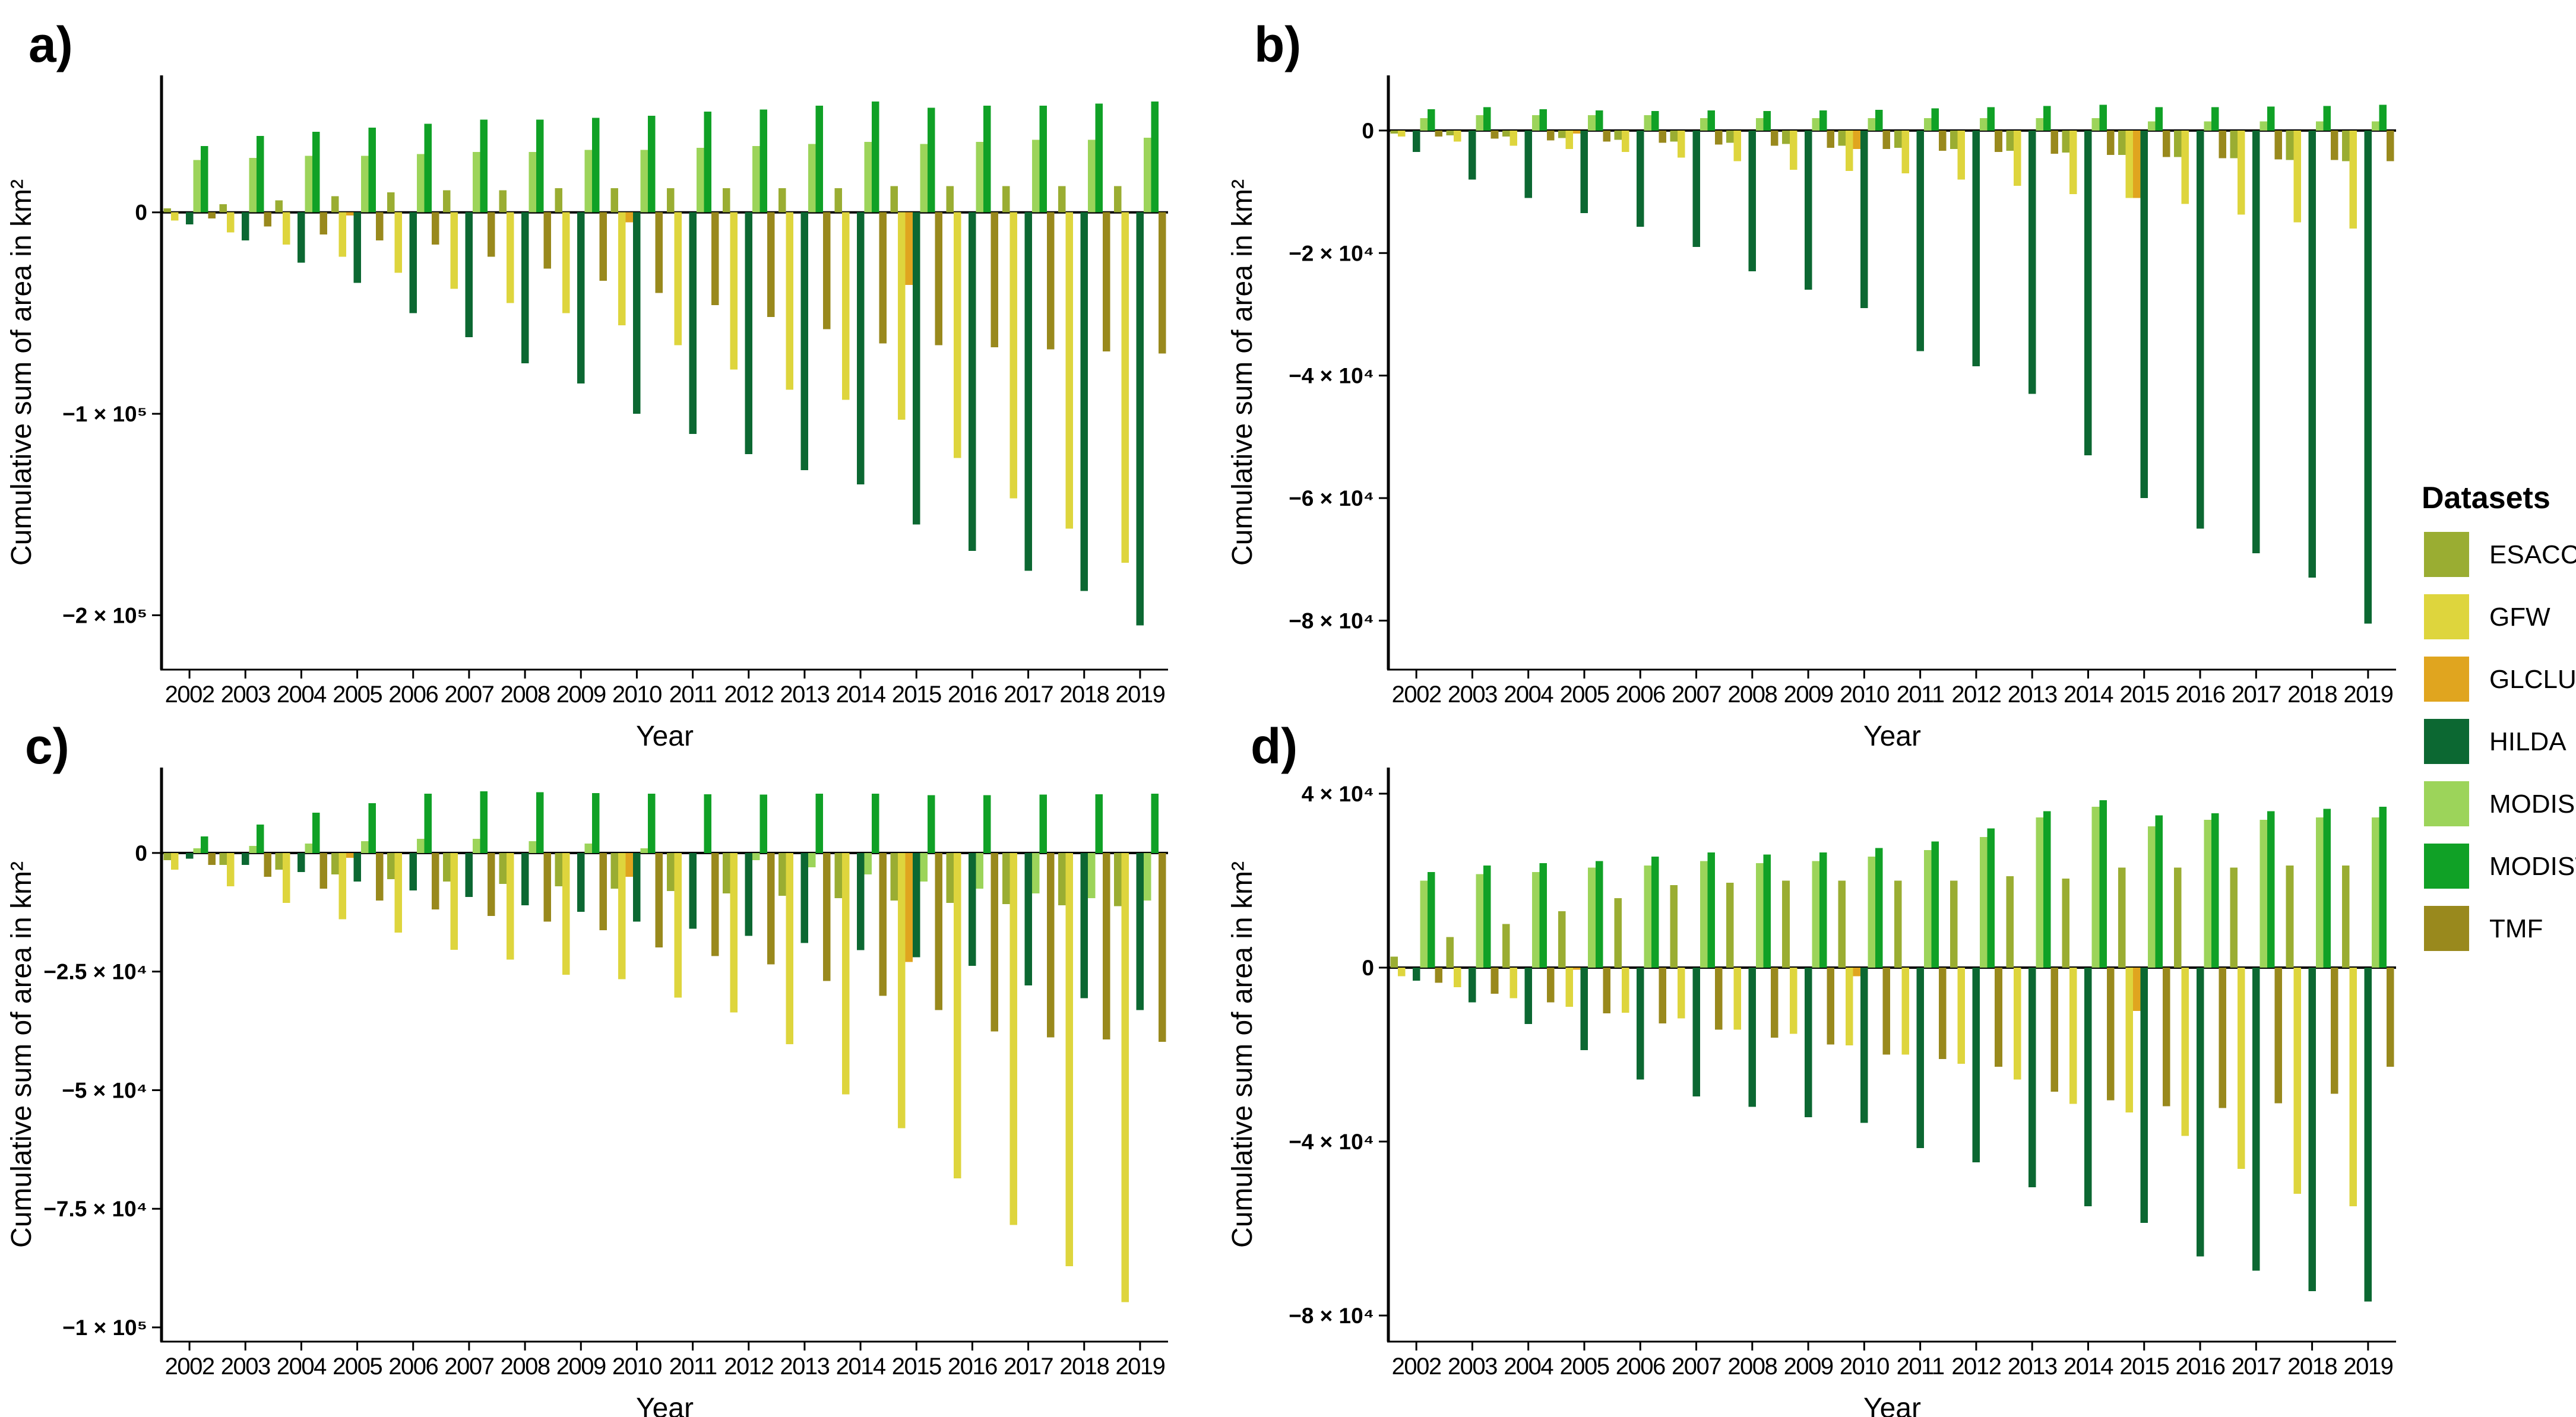 This screenshot has width=2576, height=1417. What do you see at coordinates (447, 201) in the screenshot?
I see `bar-ESACCI-2007` at bounding box center [447, 201].